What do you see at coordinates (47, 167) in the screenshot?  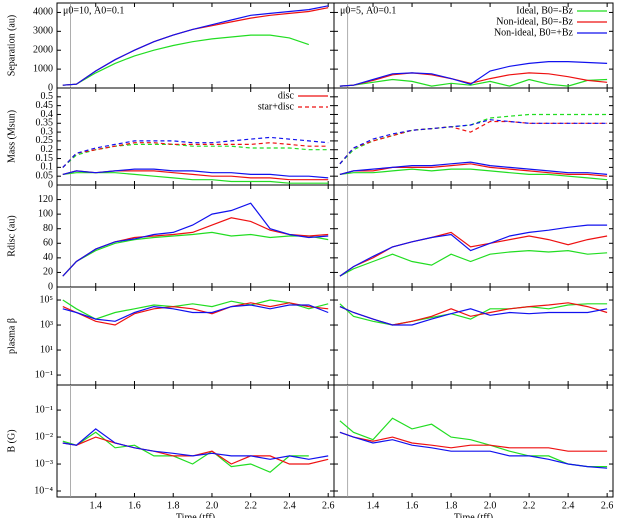 I see `y-tick-label: 0.1` at bounding box center [47, 167].